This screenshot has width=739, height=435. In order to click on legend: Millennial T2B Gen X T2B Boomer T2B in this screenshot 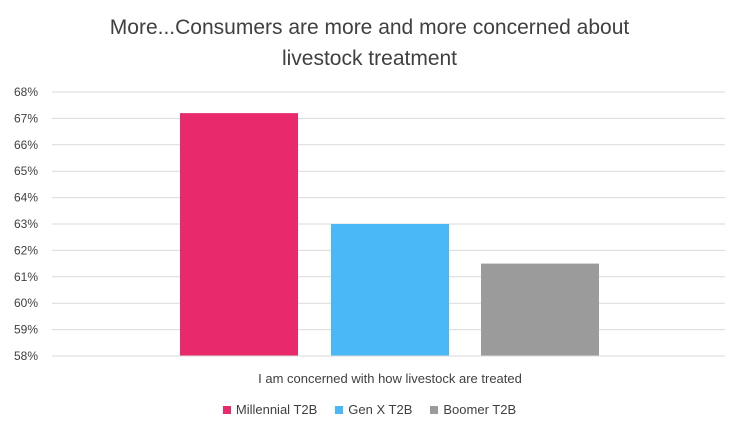, I will do `click(369, 409)`.